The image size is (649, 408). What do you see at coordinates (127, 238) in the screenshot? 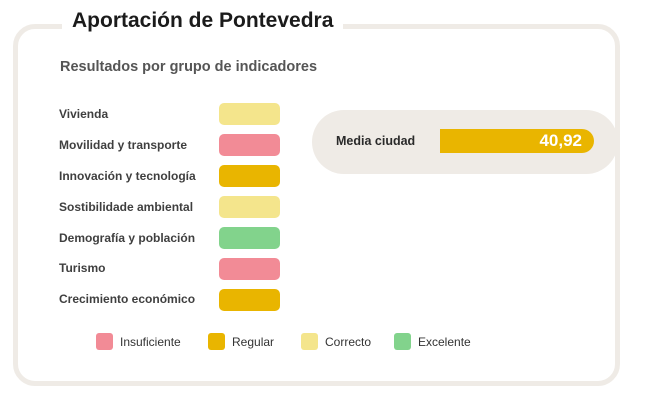
I see `indicator-label-demografia: Demografía y población` at bounding box center [127, 238].